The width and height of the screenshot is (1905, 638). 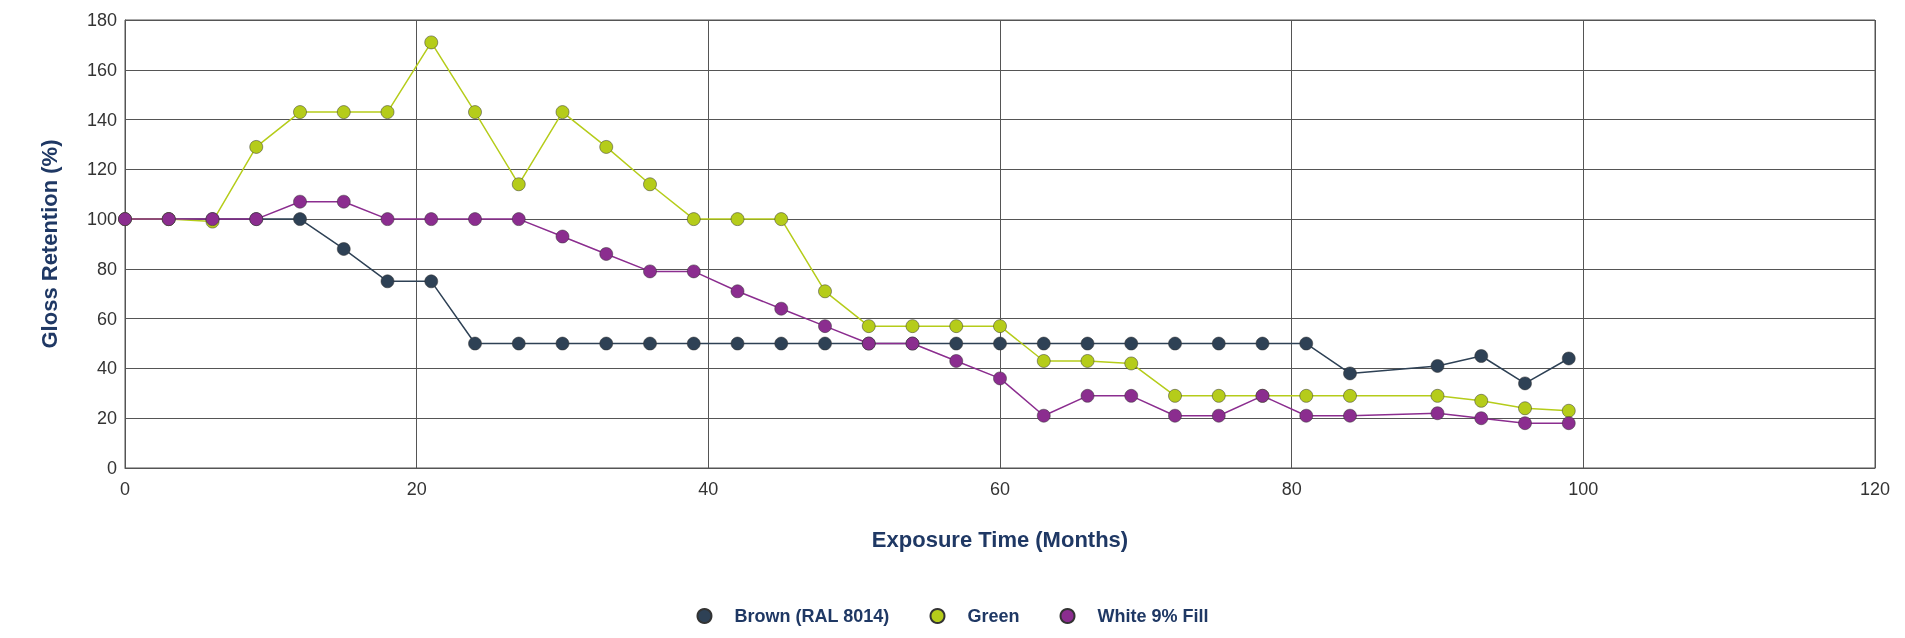 I want to click on legend-label: Green, so click(x=993, y=616).